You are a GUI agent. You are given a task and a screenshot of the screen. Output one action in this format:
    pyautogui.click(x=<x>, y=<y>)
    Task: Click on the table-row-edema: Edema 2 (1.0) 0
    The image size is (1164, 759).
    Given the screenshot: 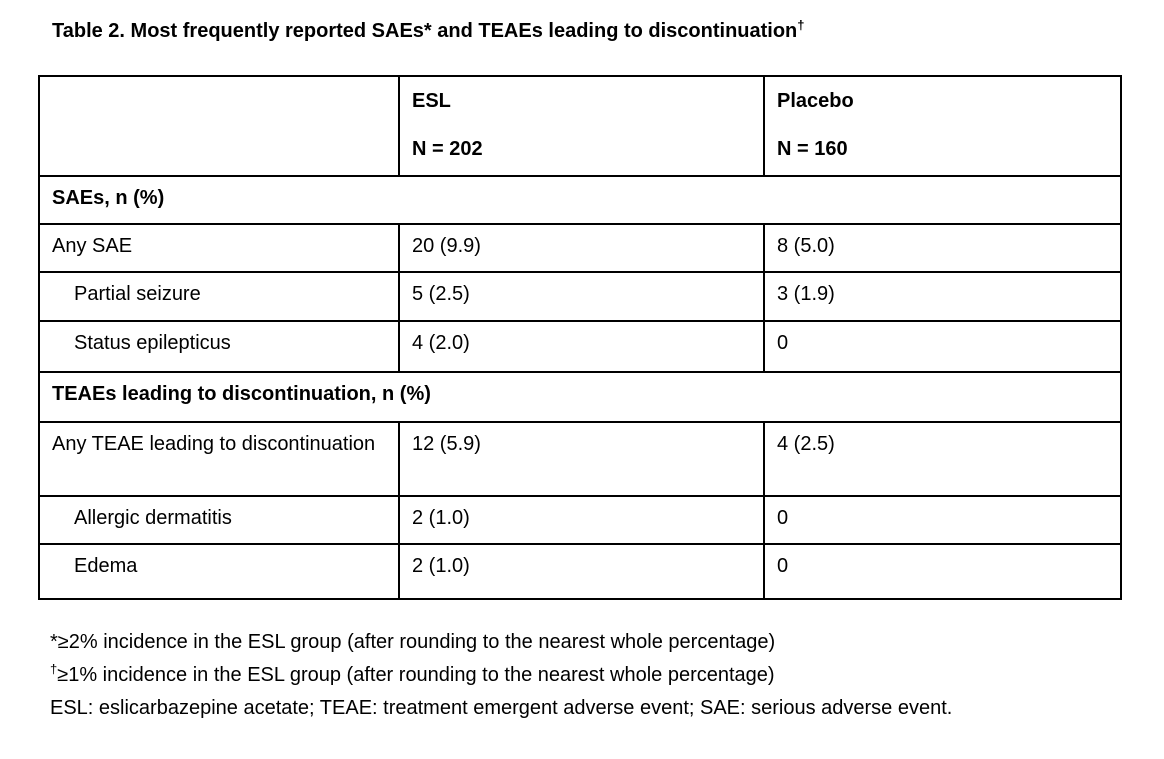 What is the action you would take?
    pyautogui.click(x=580, y=571)
    